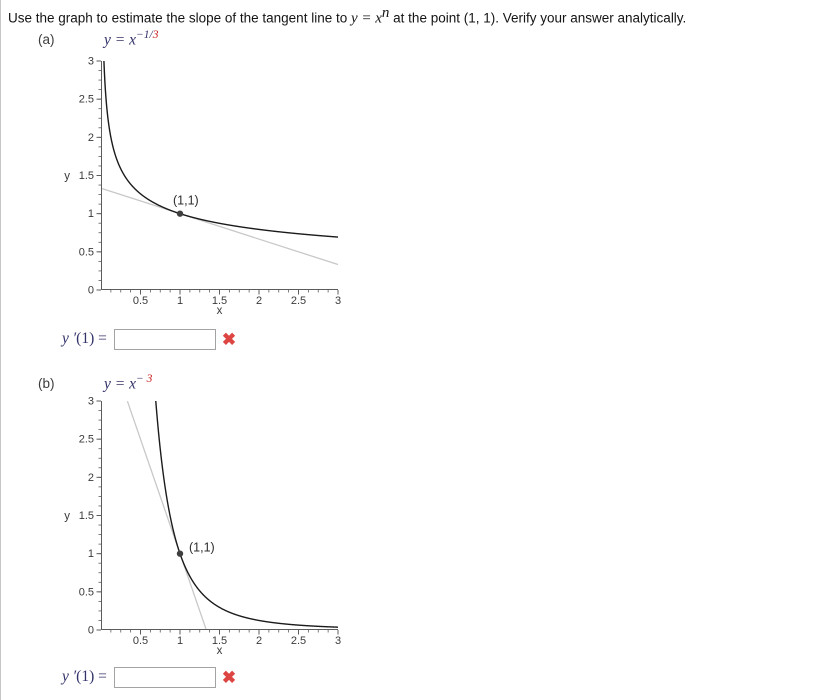 The image size is (824, 700). What do you see at coordinates (46, 39) in the screenshot?
I see `part-a-label: (a)` at bounding box center [46, 39].